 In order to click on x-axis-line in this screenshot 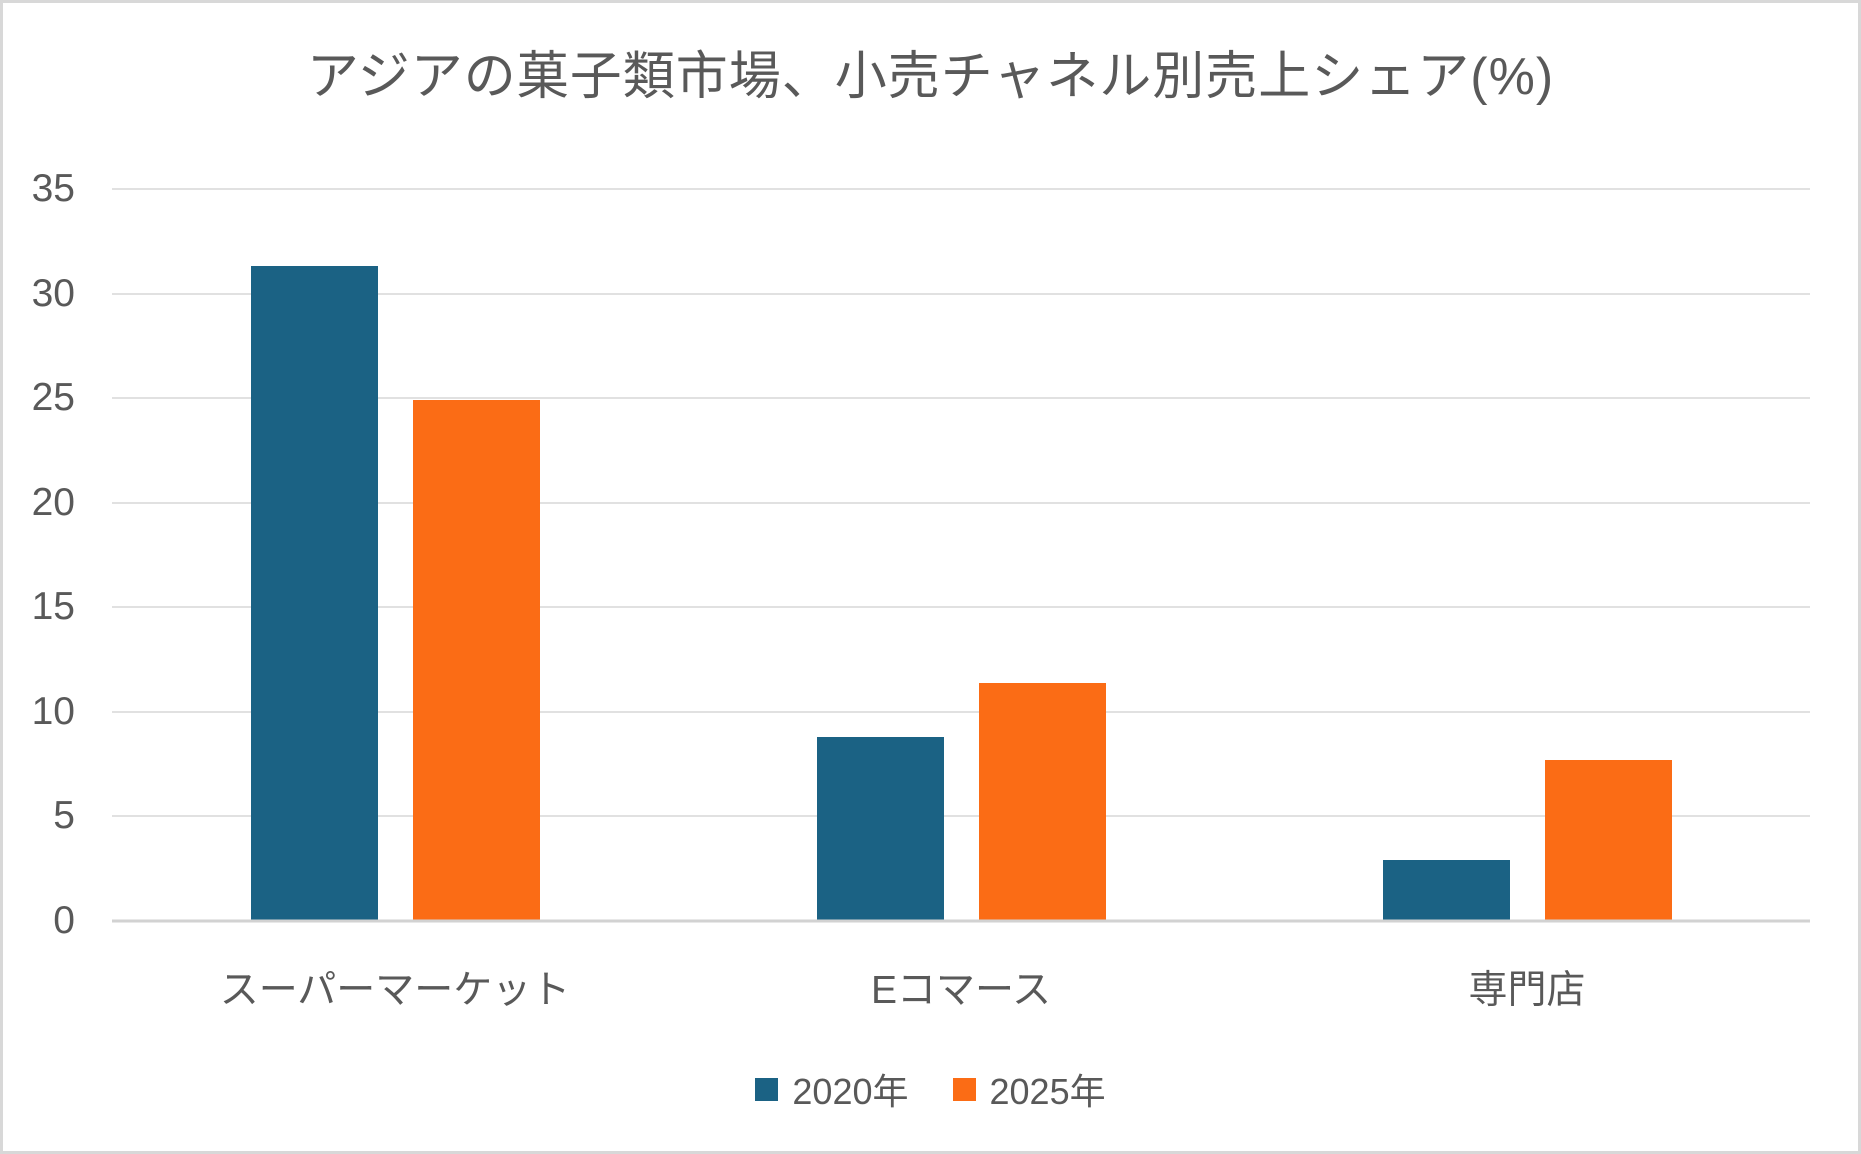, I will do `click(961, 921)`.